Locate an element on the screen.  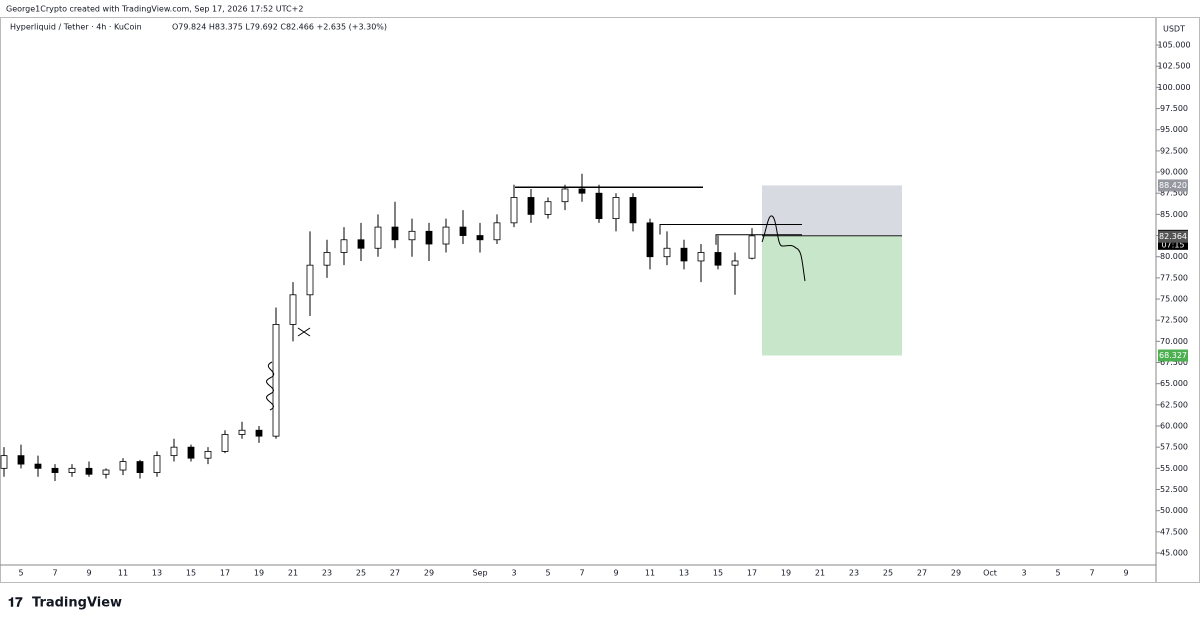
y-tick-label: 62.500 is located at coordinates (1174, 404).